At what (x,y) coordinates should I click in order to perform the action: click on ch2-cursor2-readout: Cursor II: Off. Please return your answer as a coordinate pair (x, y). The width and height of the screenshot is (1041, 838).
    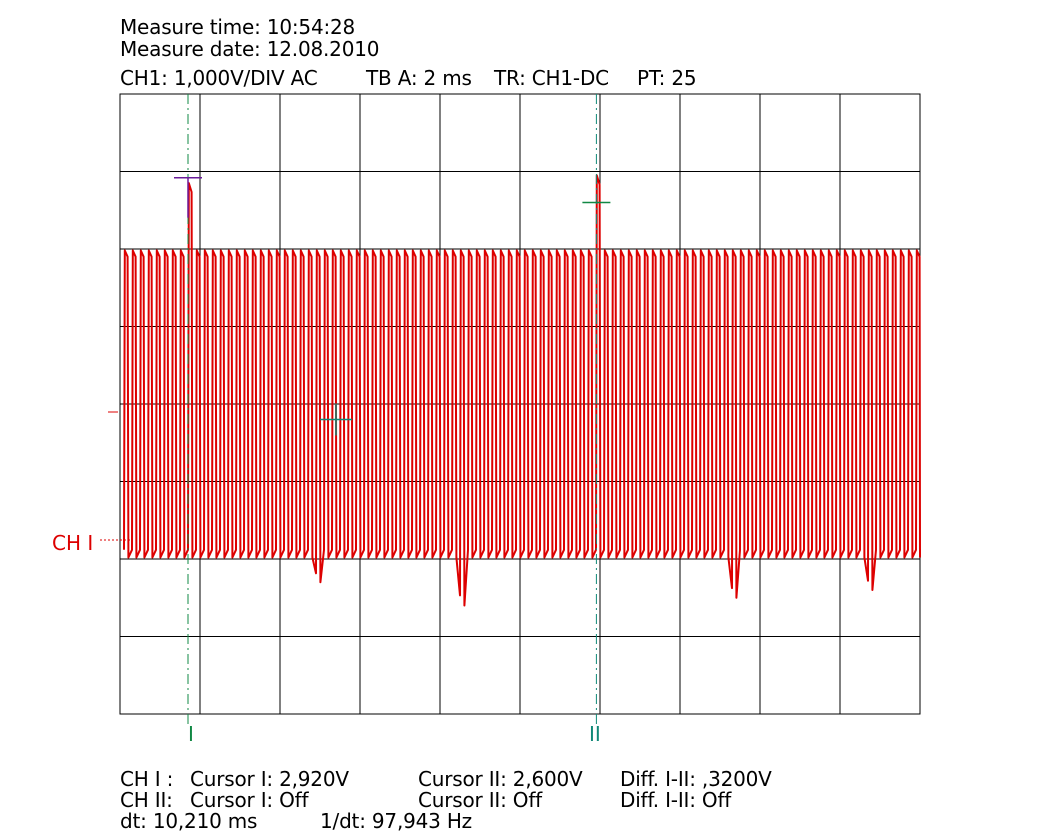
    Looking at the image, I should click on (480, 800).